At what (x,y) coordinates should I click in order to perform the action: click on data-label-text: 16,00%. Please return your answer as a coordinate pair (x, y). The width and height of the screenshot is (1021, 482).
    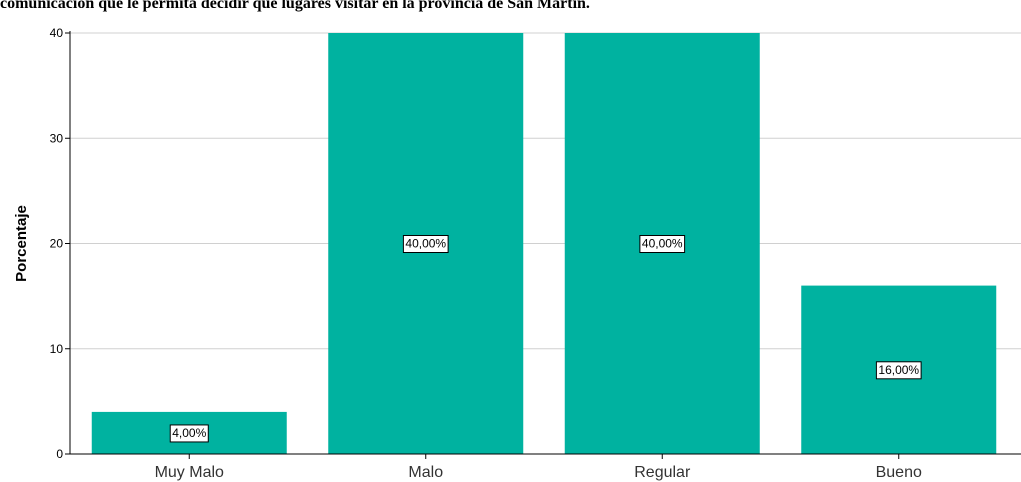
    Looking at the image, I should click on (898, 370).